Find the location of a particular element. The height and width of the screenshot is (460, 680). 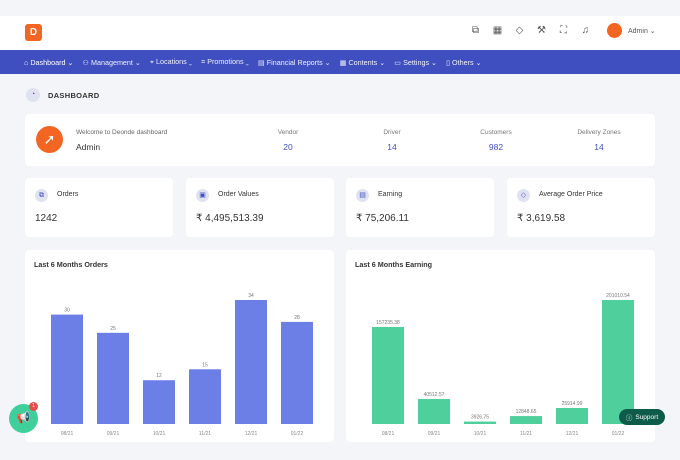

page-title-text: DASHBOARD is located at coordinates (74, 95).